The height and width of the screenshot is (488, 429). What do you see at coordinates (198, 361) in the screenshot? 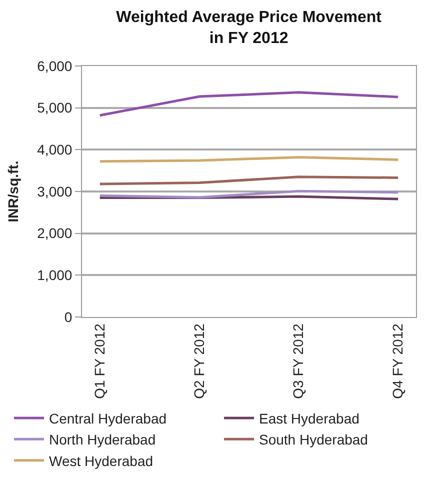
I see `x-tick-label: Q2 FY 2012` at bounding box center [198, 361].